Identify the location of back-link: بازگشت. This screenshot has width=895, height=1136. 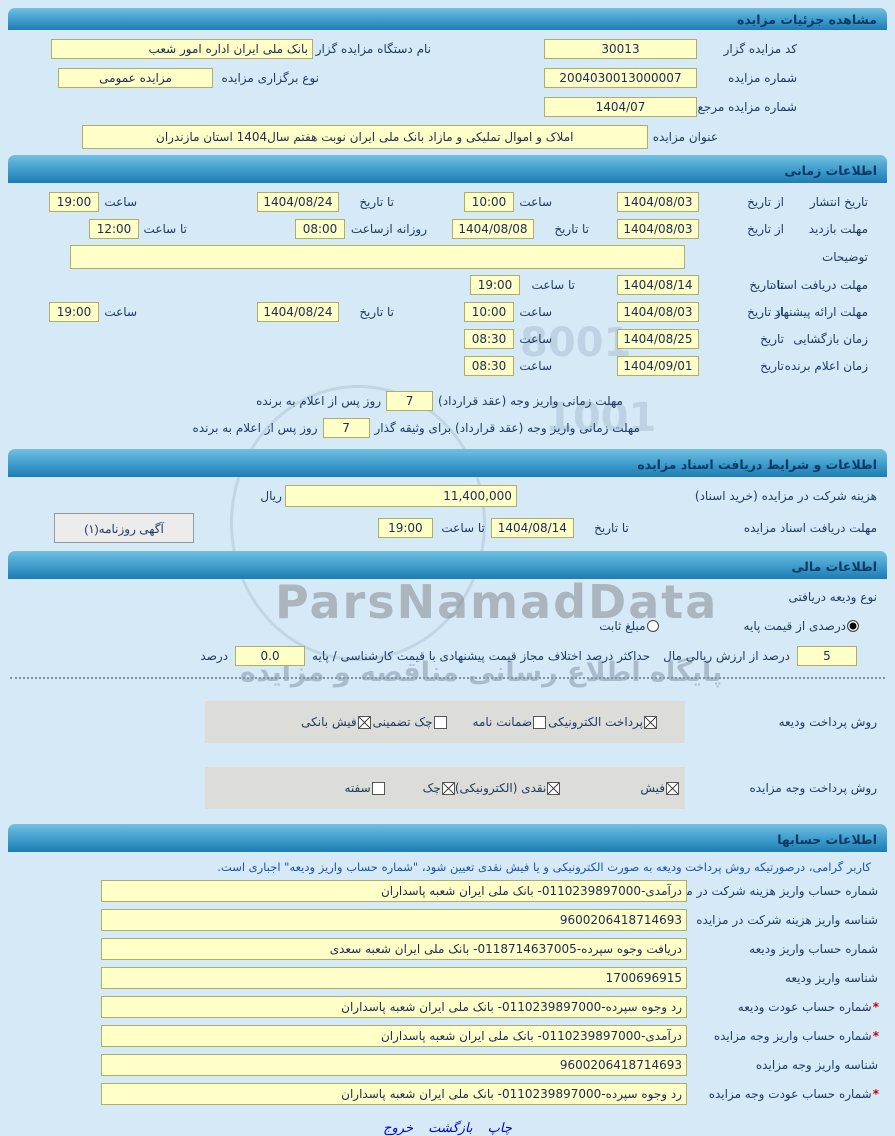
(450, 1128).